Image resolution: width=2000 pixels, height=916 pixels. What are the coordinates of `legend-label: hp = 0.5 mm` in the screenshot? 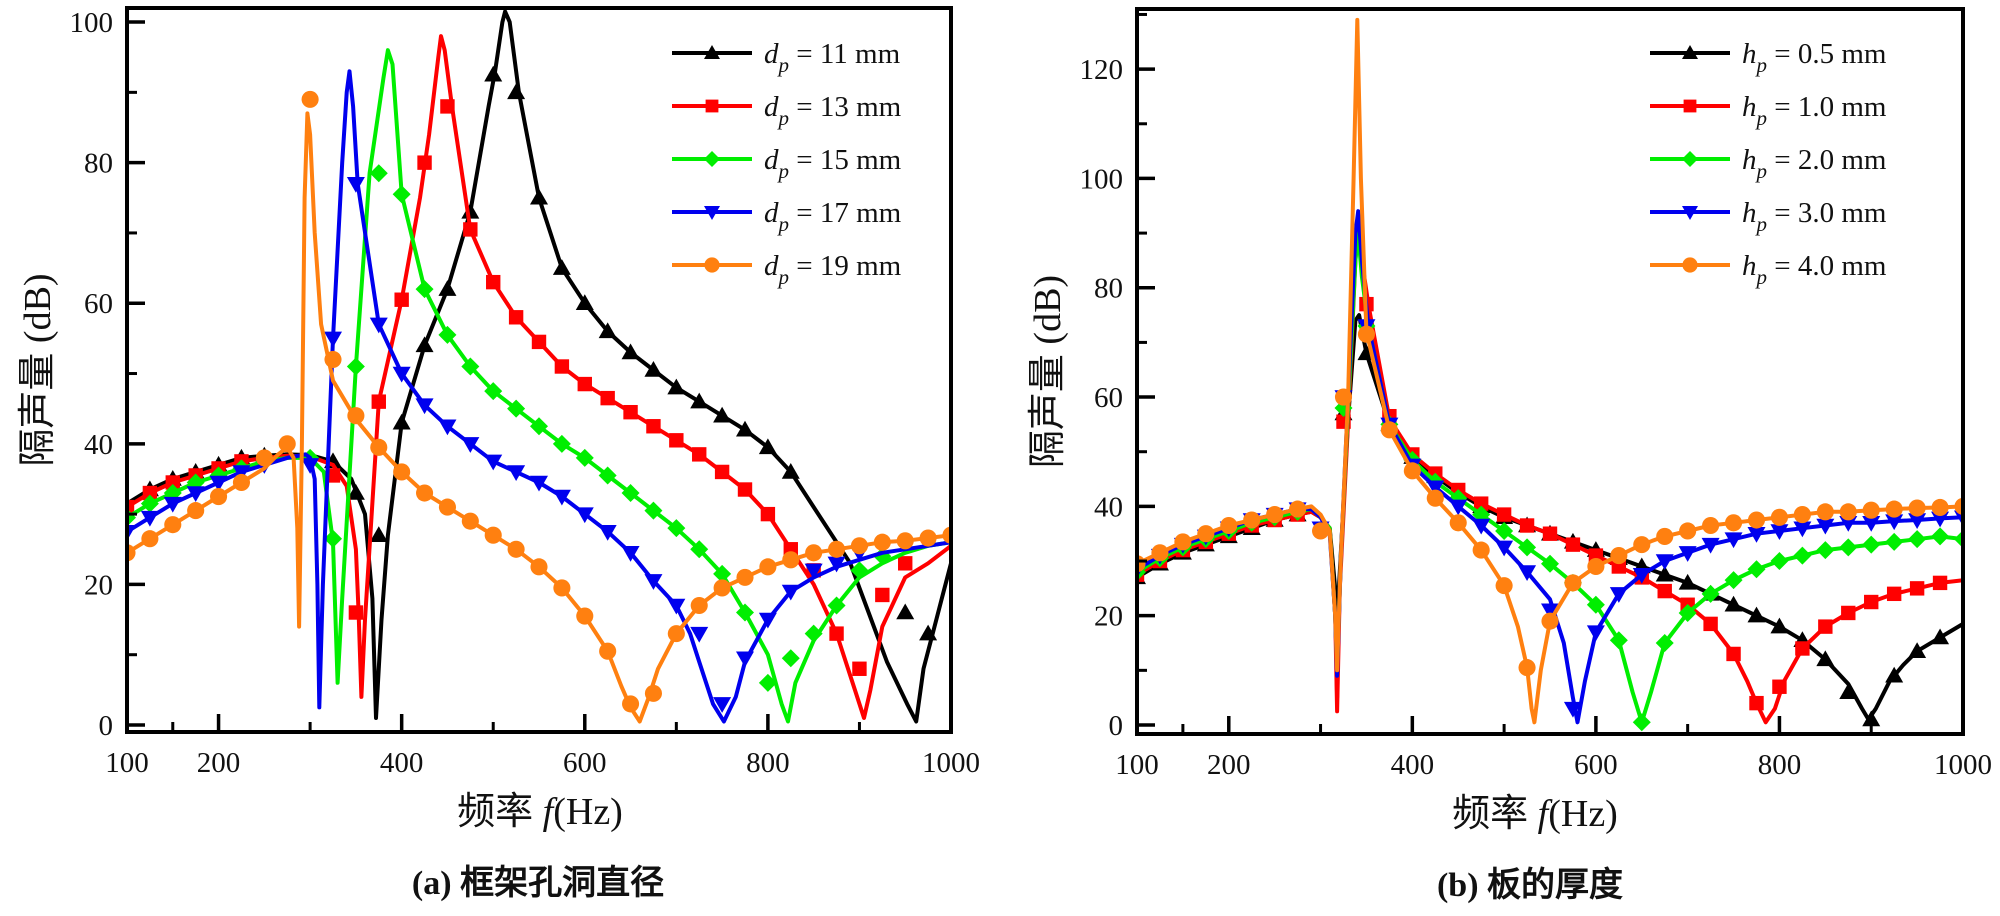 It's located at (1814, 57).